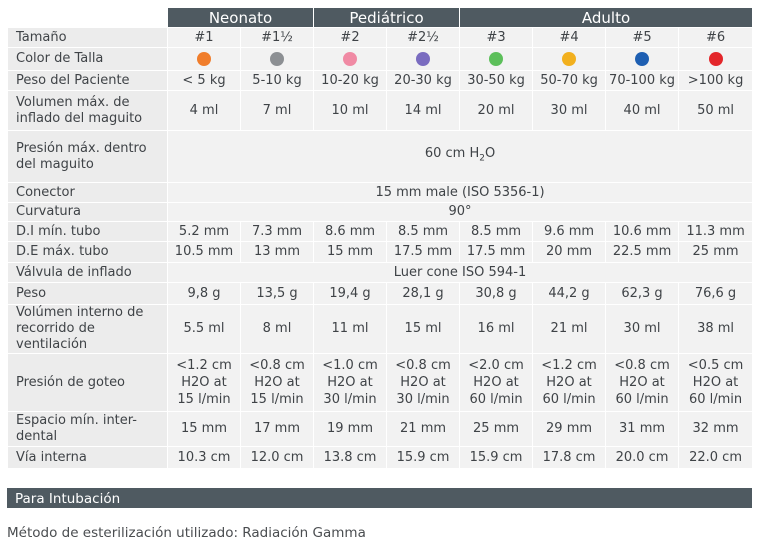 This screenshot has width=760, height=554. I want to click on leak-pressure-line: <1.2 cm, so click(569, 365).